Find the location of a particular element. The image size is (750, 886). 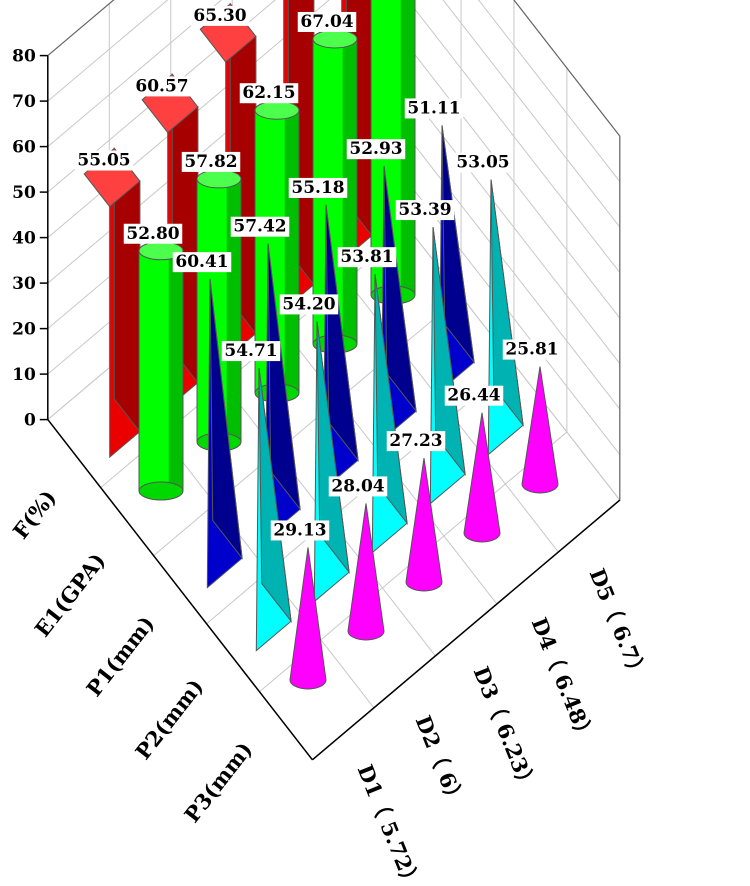

series-label: P2(mm) is located at coordinates (169, 719).